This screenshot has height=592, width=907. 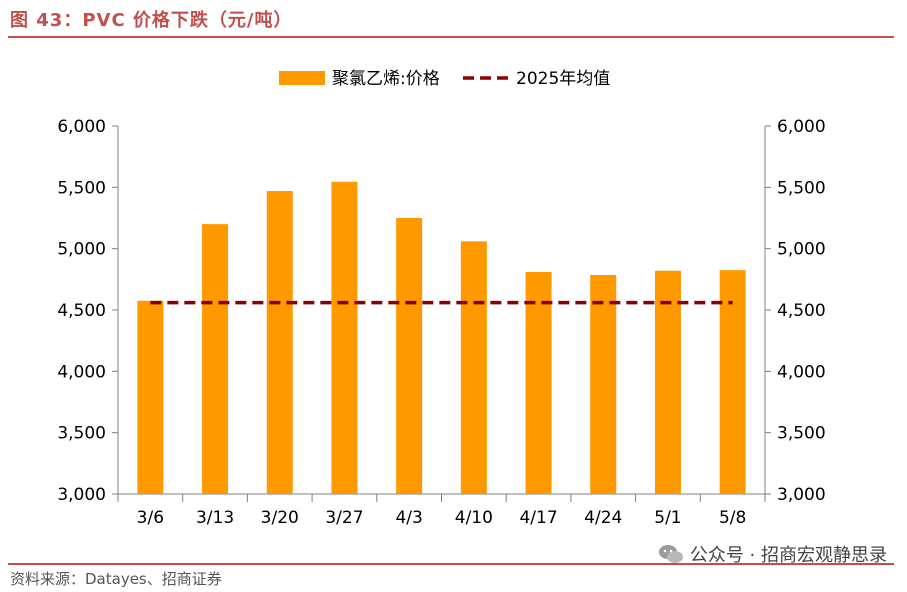 What do you see at coordinates (451, 37) in the screenshot?
I see `top-rule` at bounding box center [451, 37].